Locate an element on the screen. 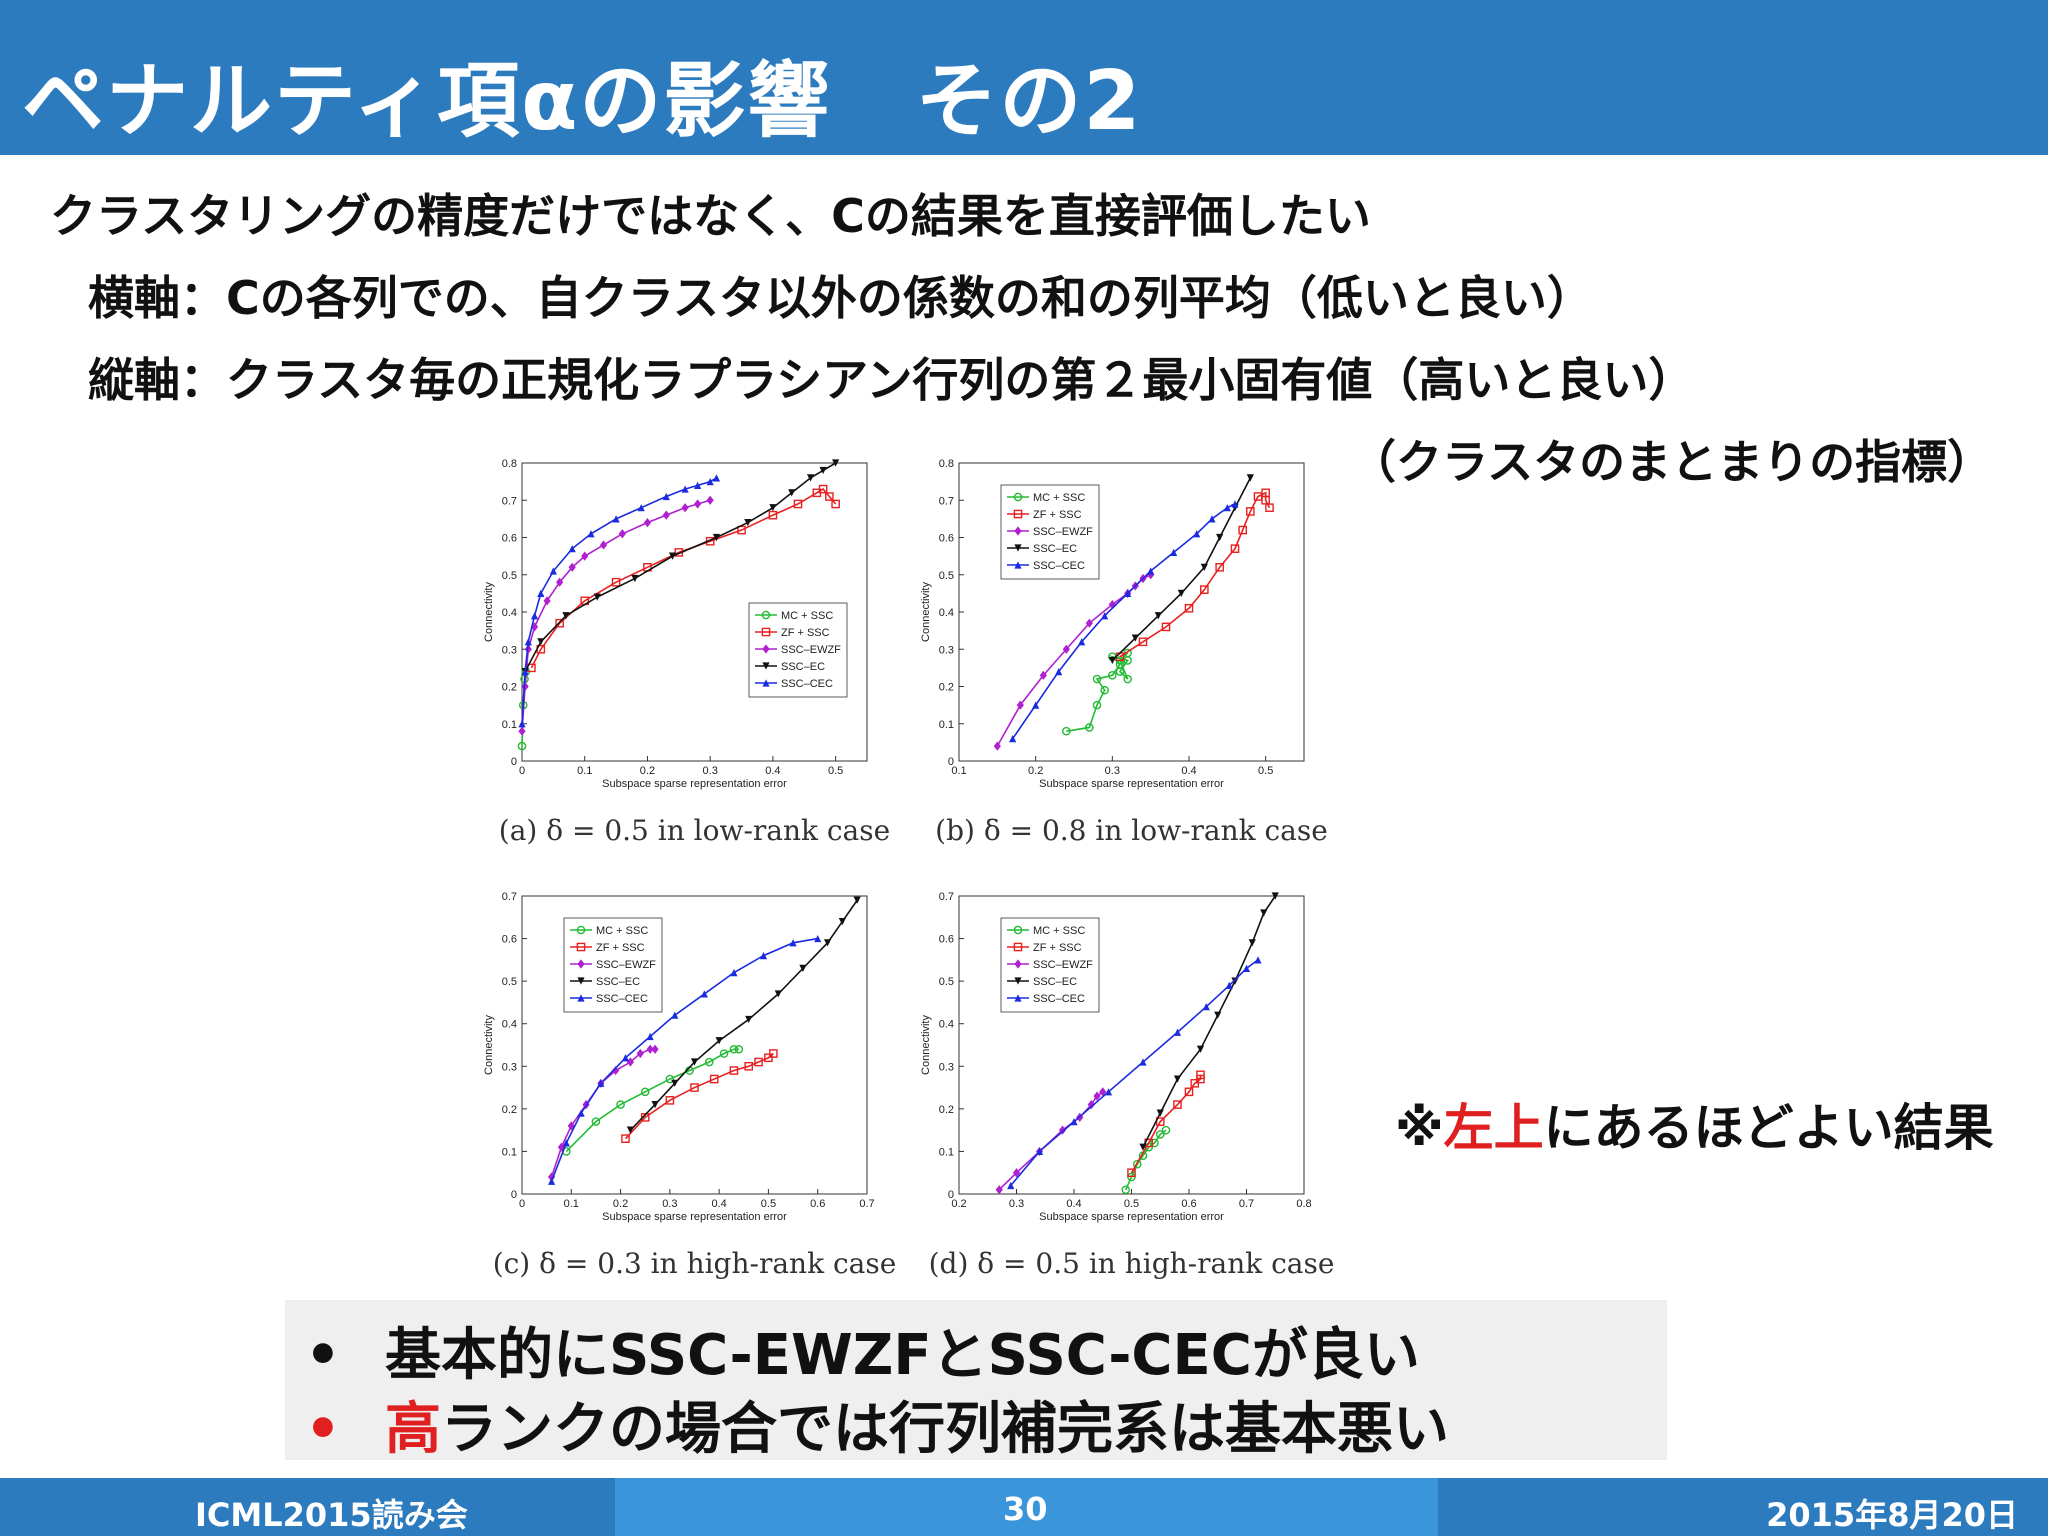 This screenshot has height=1536, width=2048. x-tick-label: 0.4 is located at coordinates (718, 1204).